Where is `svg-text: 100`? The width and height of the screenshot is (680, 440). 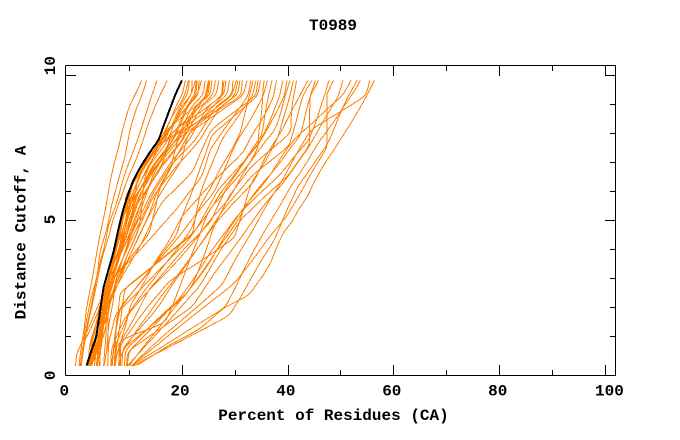
svg-text: 100 is located at coordinates (609, 392).